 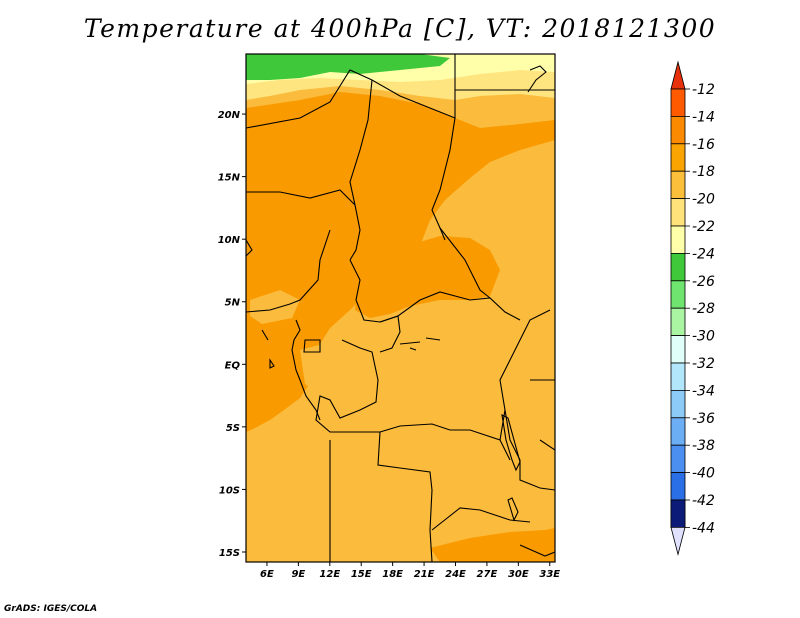 What do you see at coordinates (703, 172) in the screenshot?
I see `colorbar-label: -18` at bounding box center [703, 172].